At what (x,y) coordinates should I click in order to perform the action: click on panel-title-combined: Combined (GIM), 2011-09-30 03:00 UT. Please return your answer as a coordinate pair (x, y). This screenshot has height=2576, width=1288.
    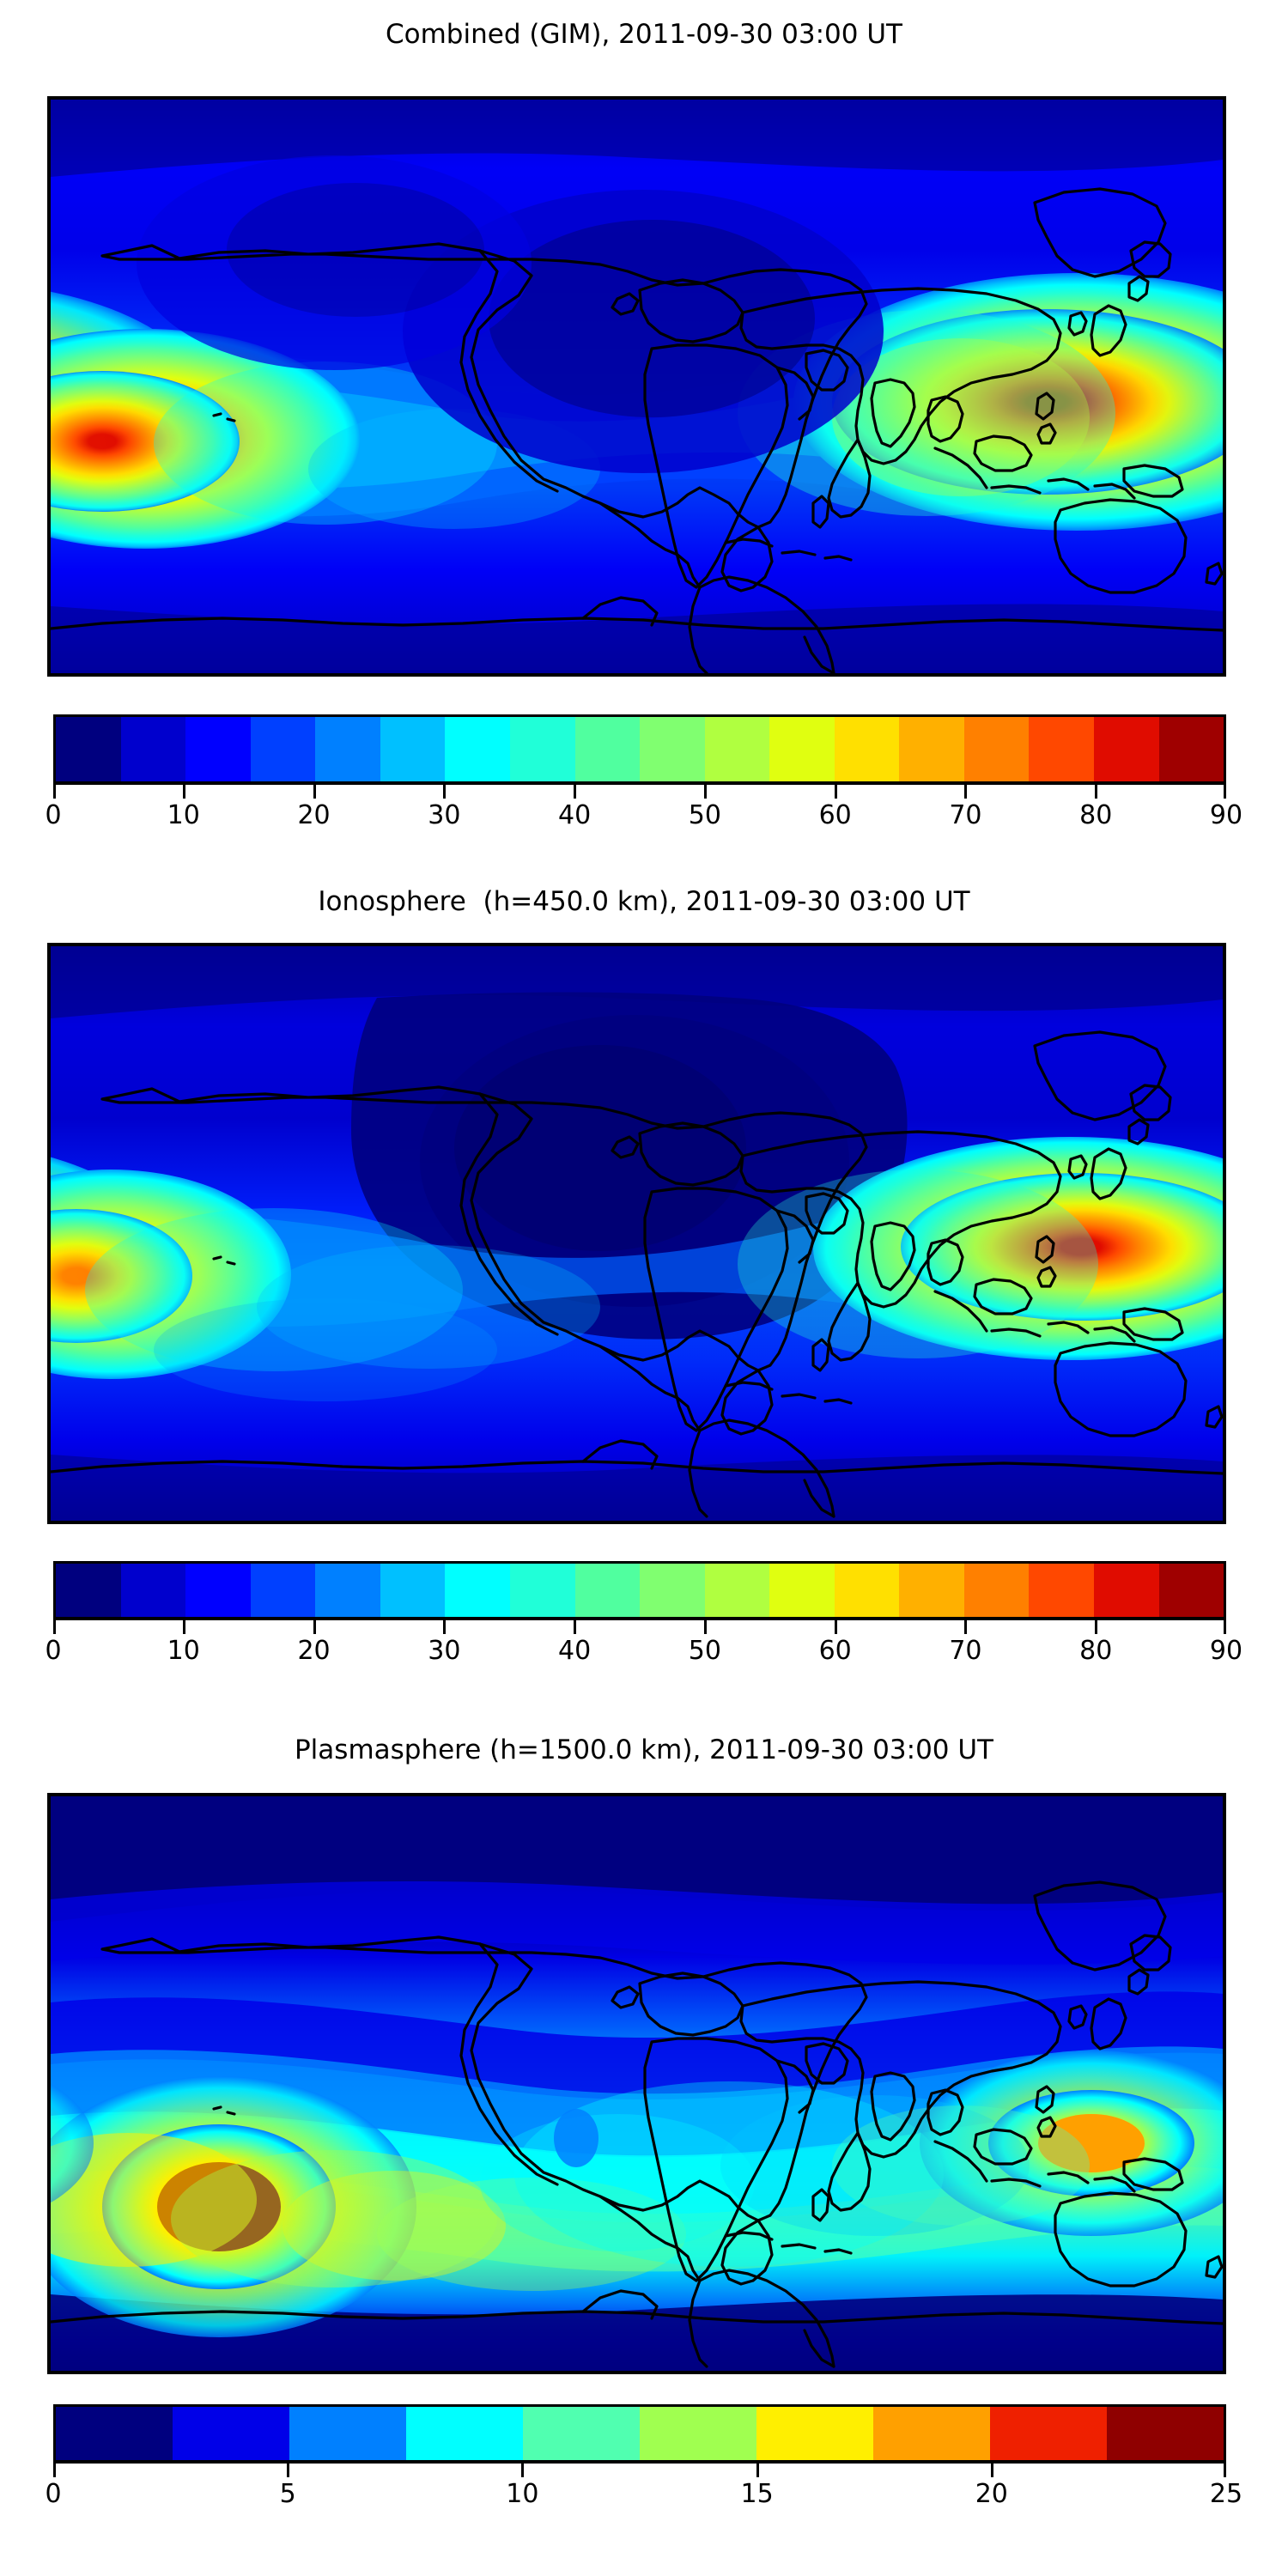
    Looking at the image, I should click on (644, 34).